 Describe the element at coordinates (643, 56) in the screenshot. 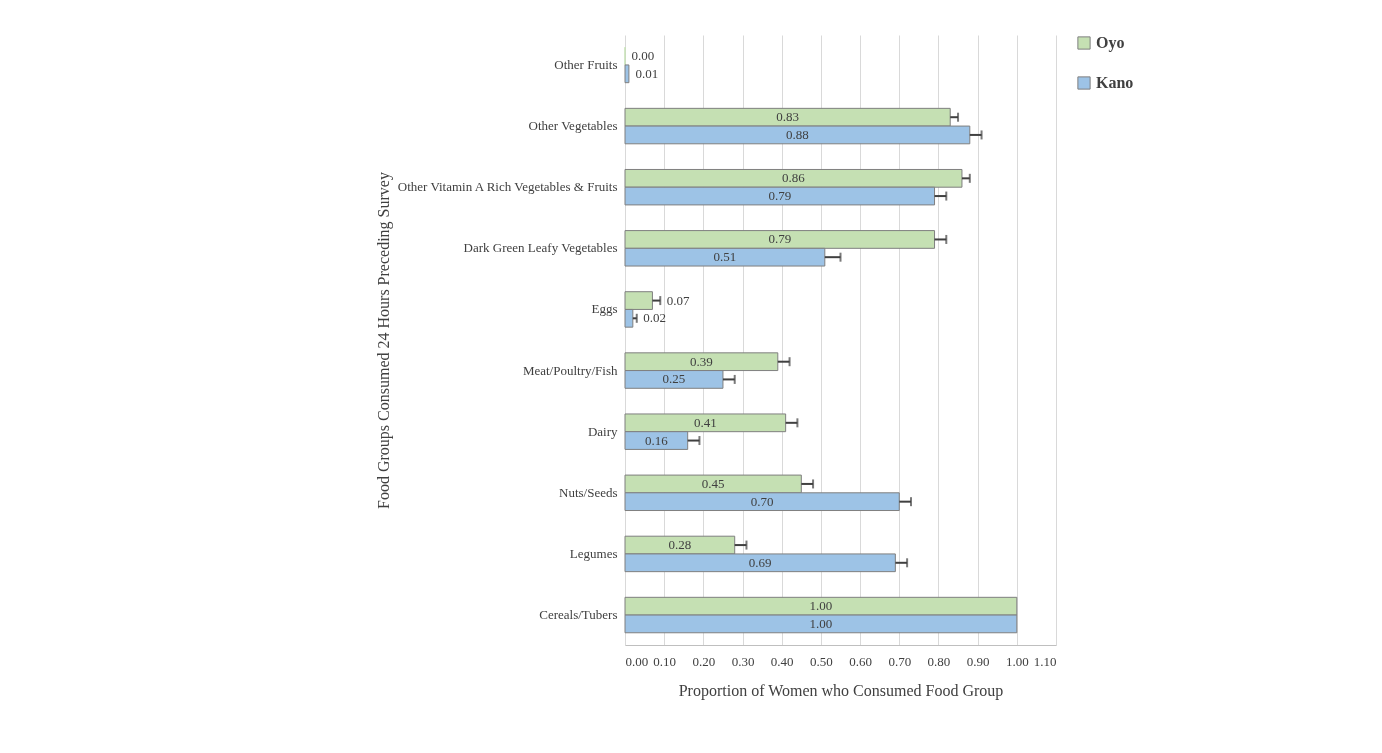

I see `data-label: 0.00` at that location.